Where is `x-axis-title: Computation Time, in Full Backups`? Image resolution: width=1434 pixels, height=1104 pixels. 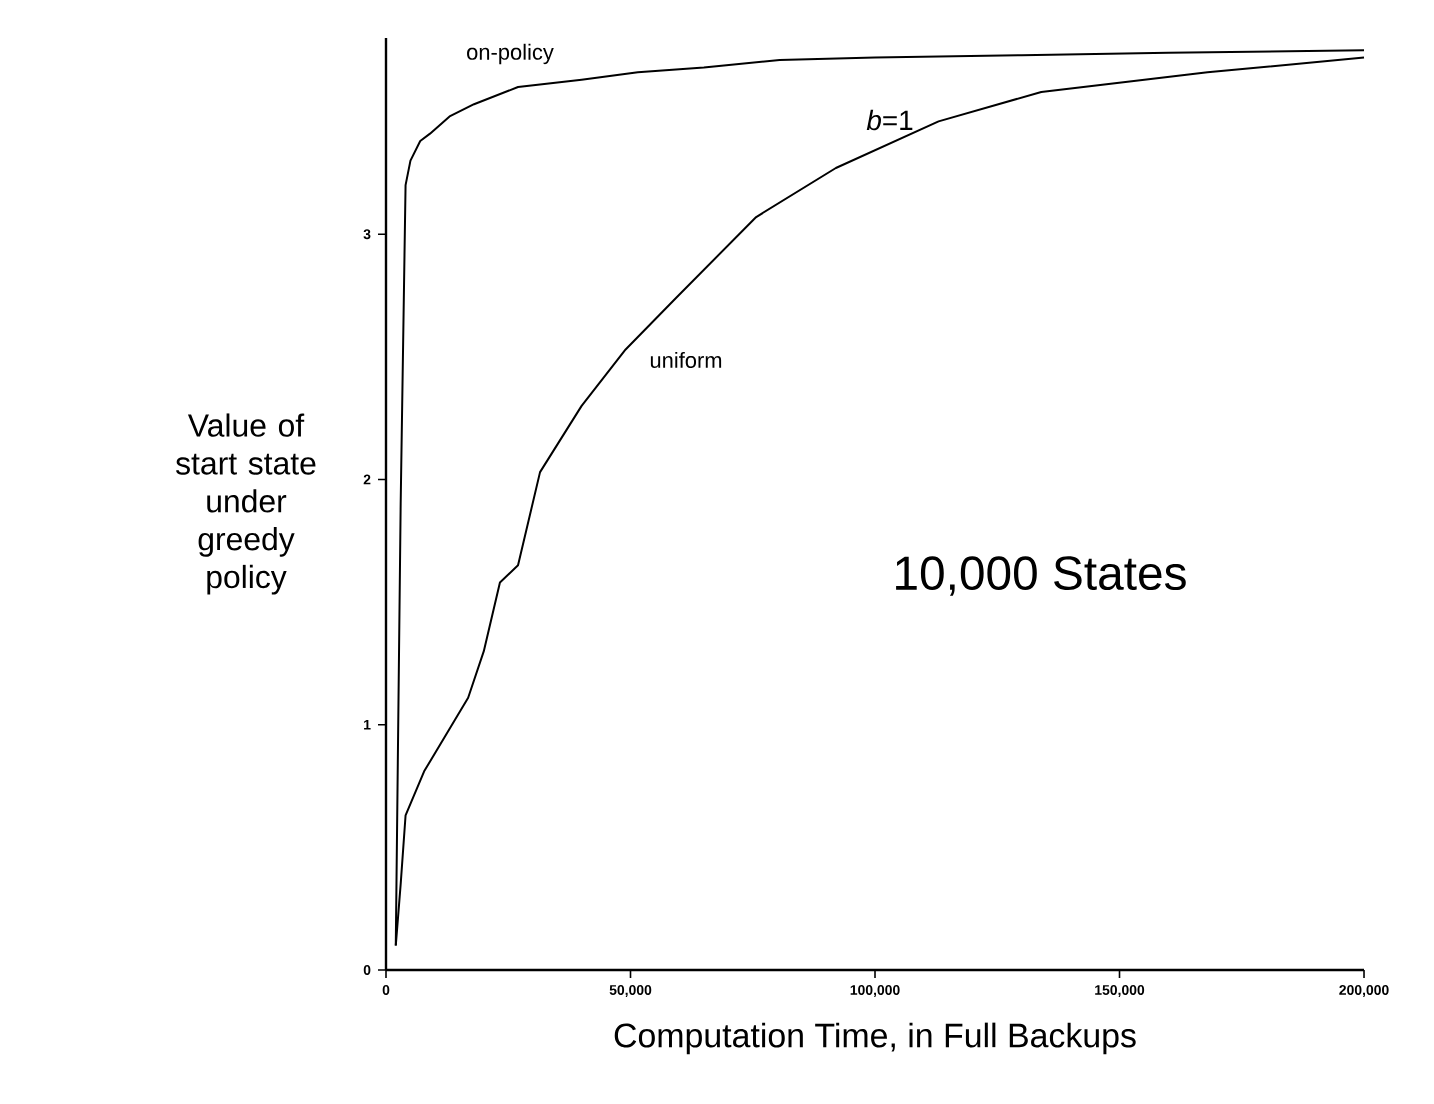 x-axis-title: Computation Time, in Full Backups is located at coordinates (875, 1038).